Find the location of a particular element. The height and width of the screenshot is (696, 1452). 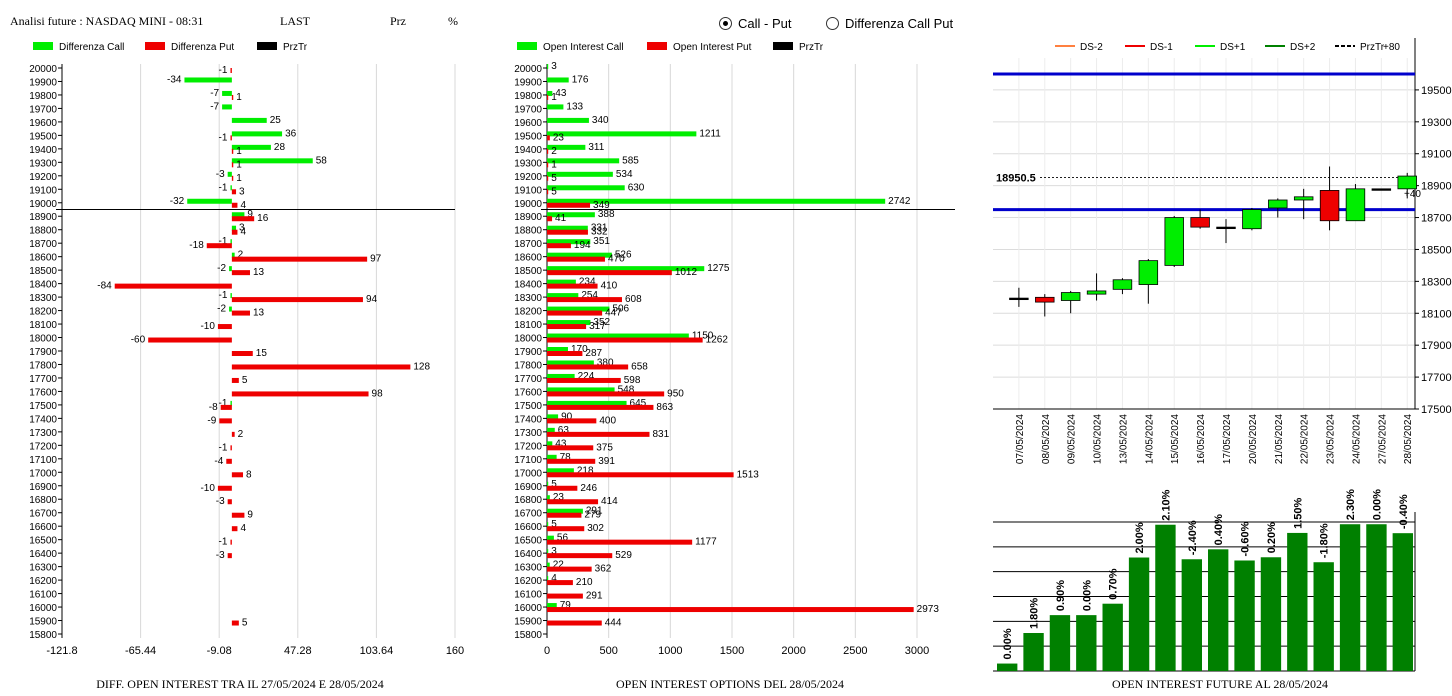

oi-data-label: 311 is located at coordinates (596, 147).